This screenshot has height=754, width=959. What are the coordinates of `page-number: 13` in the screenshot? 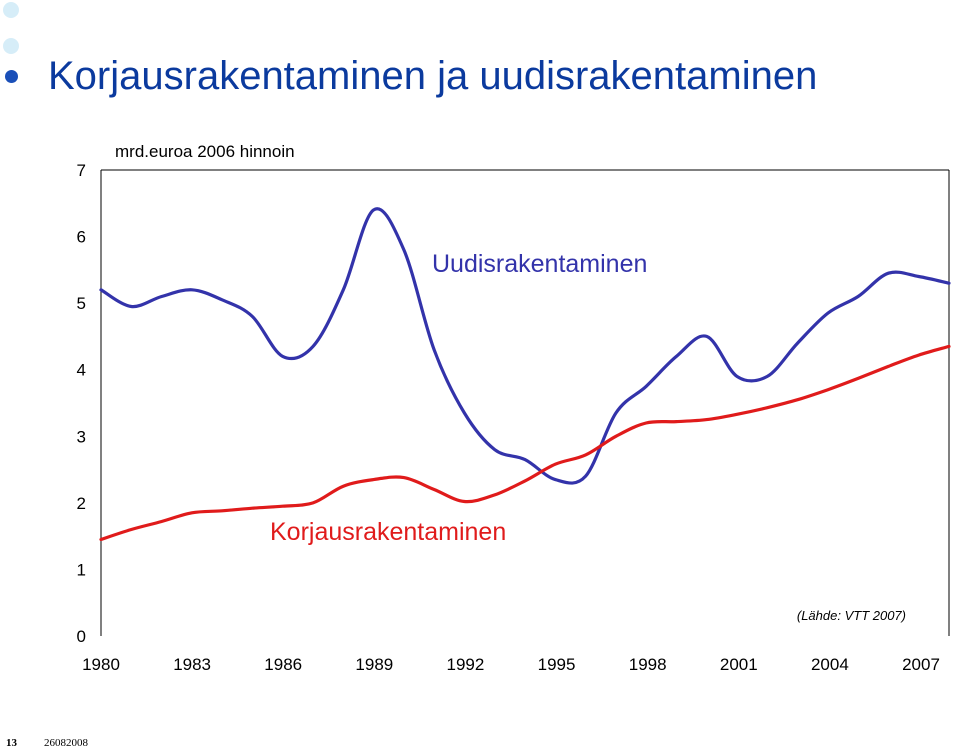 It's located at (11, 743).